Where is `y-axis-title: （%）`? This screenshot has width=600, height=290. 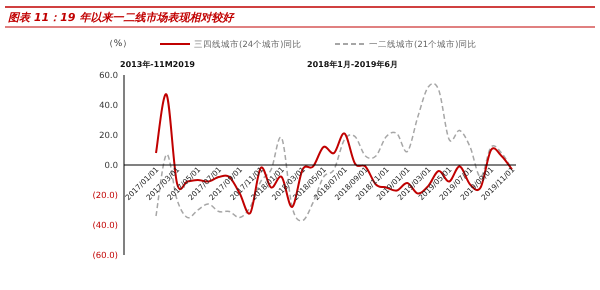
y-axis-title: （%） is located at coordinates (118, 44).